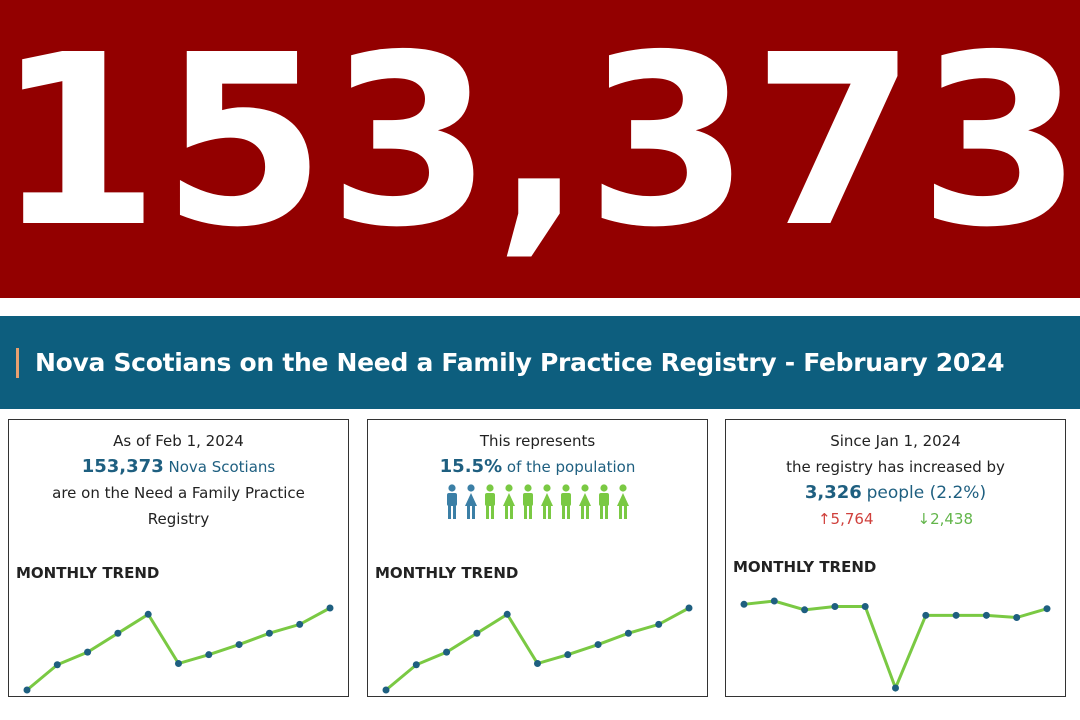 This screenshot has height=720, width=1080. I want to click on card-value-line: 153,373 Nova Scotians, so click(178, 467).